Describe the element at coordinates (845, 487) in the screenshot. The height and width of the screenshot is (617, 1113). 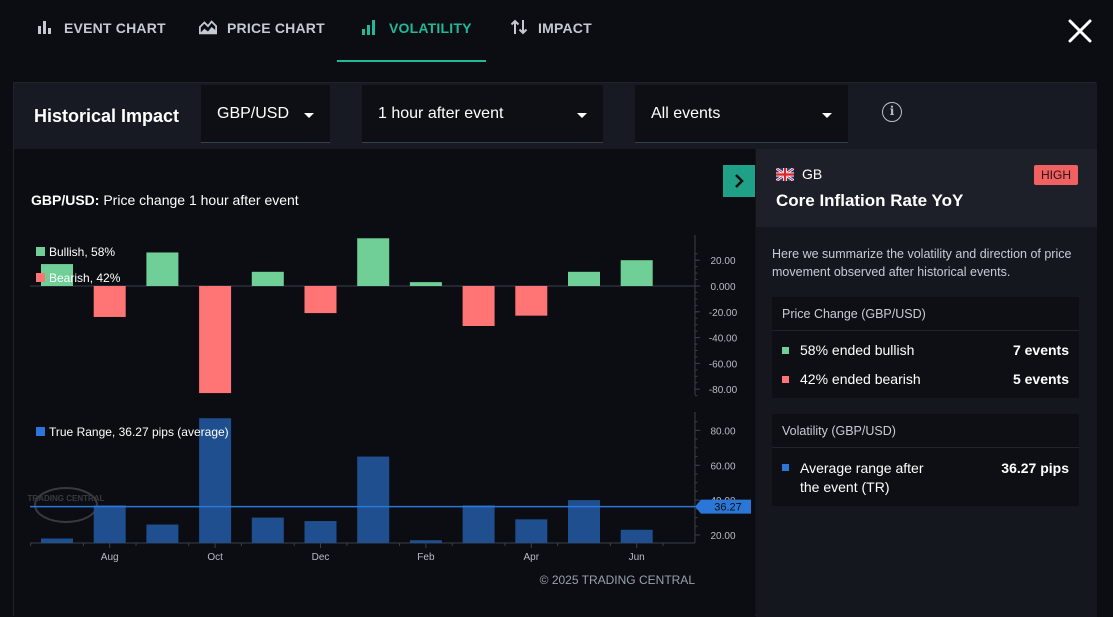
I see `range-text-line2: the event (TR)` at that location.